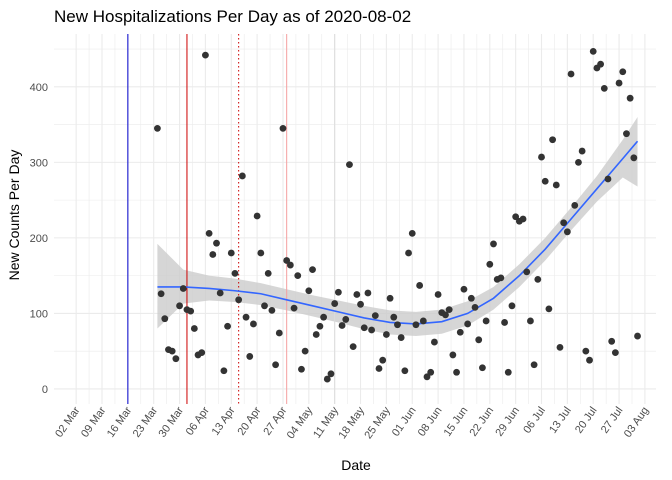  I want to click on y-tick-label: 200, so click(39, 239).